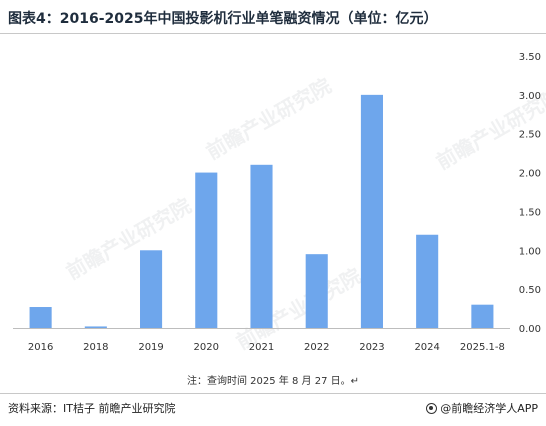 The image size is (546, 426). What do you see at coordinates (223, 19) in the screenshot?
I see `chart-title: 图表4：2016-2025年中国投影机行业单笔融资情况（单位：亿元）` at bounding box center [223, 19].